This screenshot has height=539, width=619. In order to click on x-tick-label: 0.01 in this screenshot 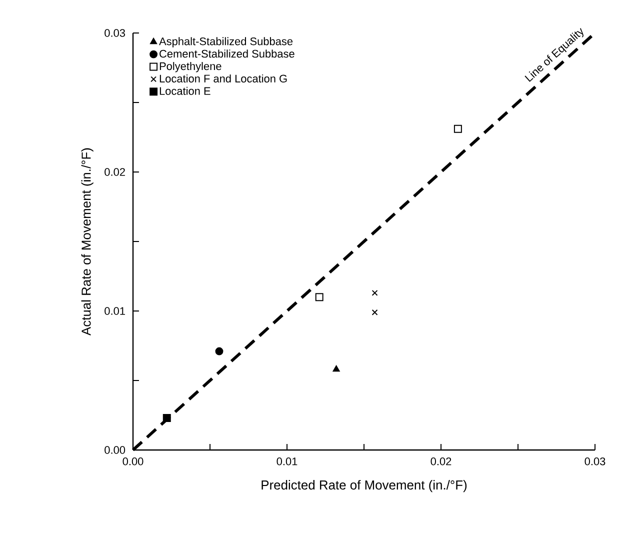, I will do `click(287, 462)`.